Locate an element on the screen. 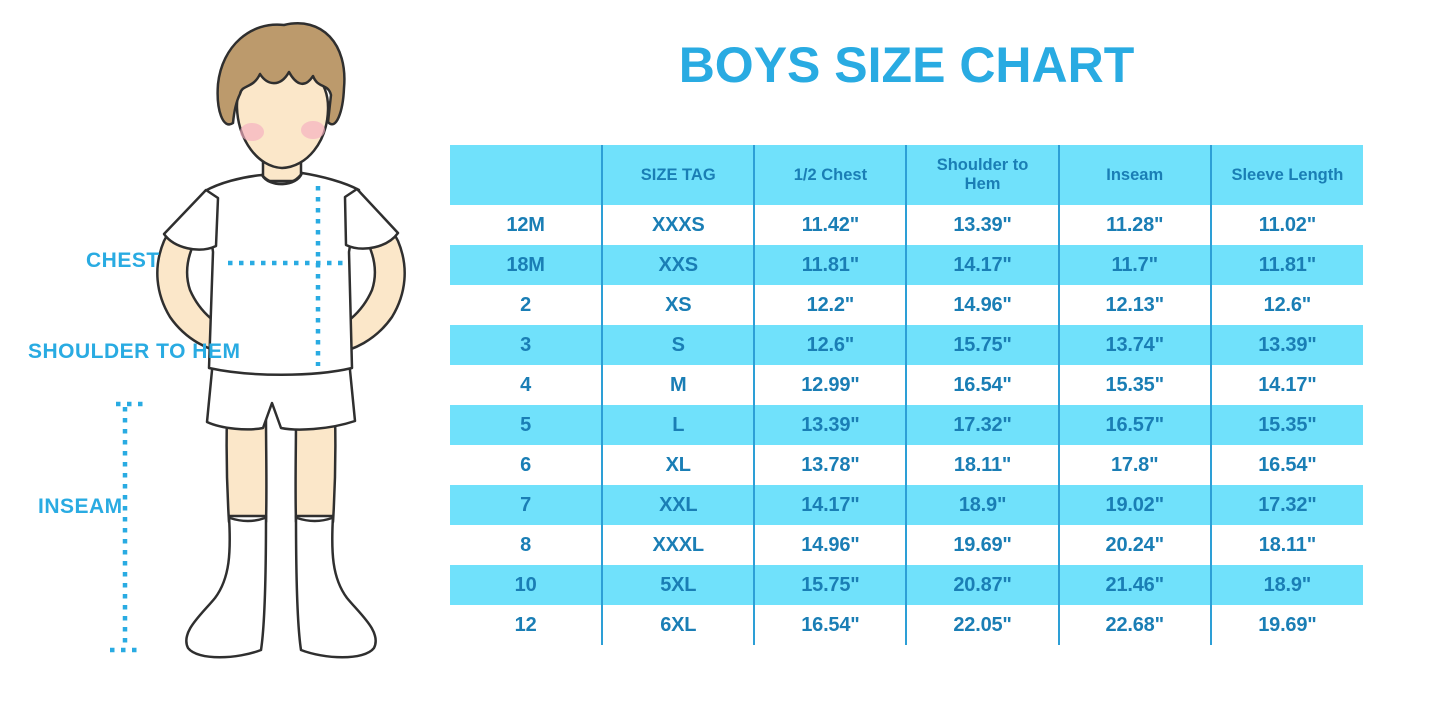  table-row: 5 L 13.39" 17.32" 16.57" 15.35" is located at coordinates (906, 425).